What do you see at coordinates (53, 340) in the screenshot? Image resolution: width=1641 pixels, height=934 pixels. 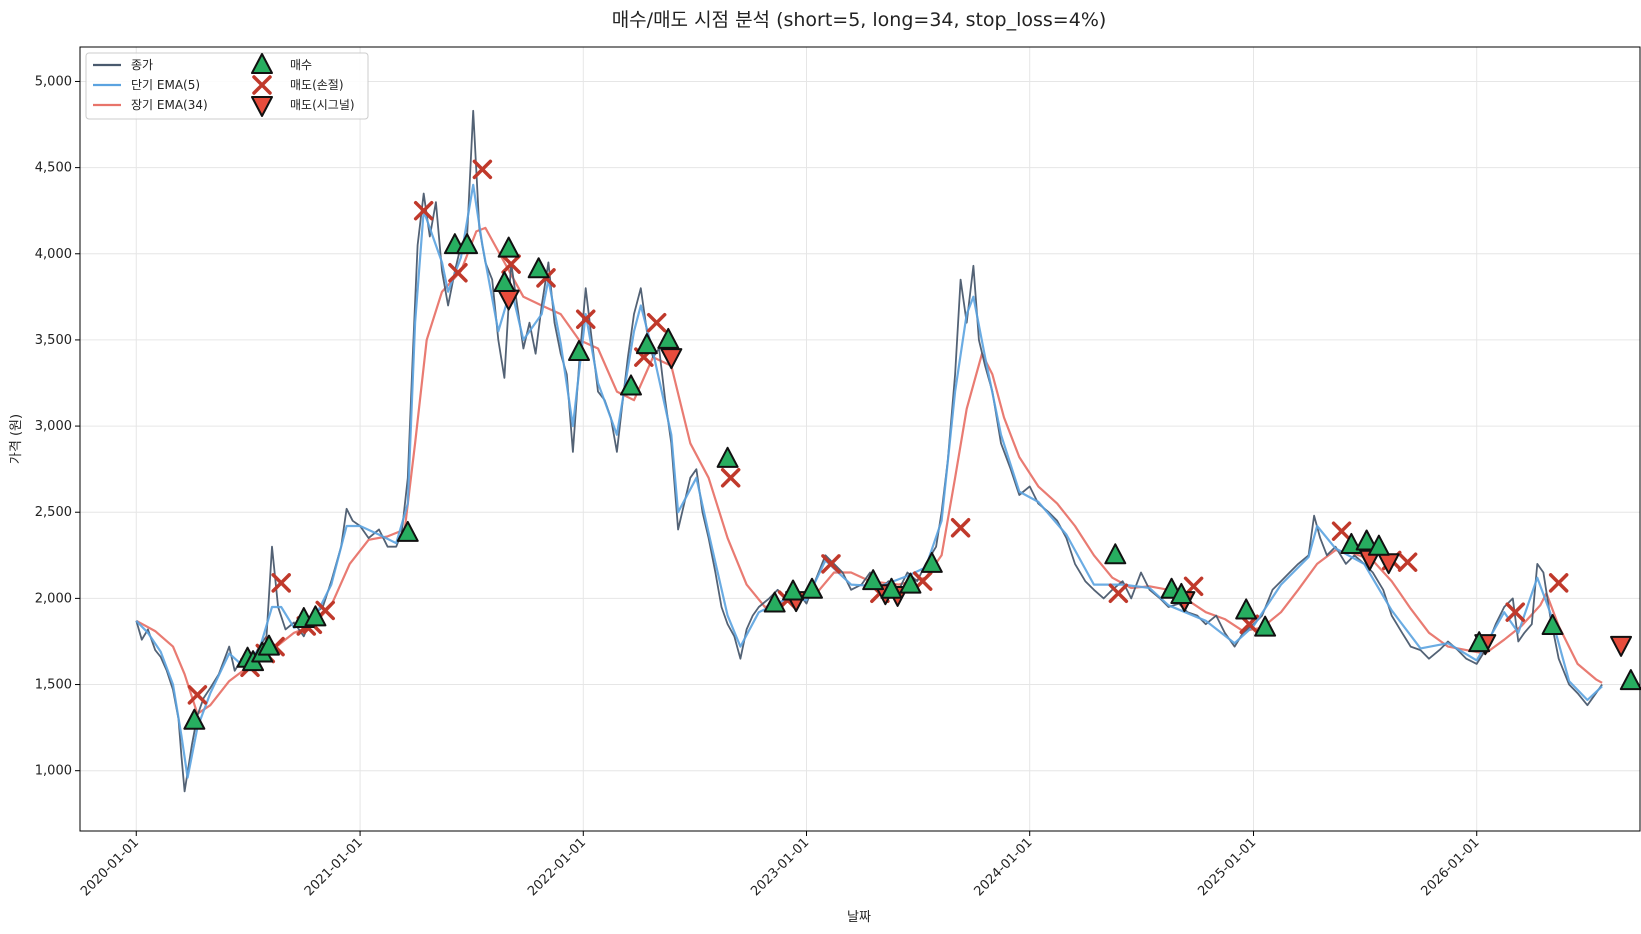 I see `y-tick-label: 3,500` at bounding box center [53, 340].